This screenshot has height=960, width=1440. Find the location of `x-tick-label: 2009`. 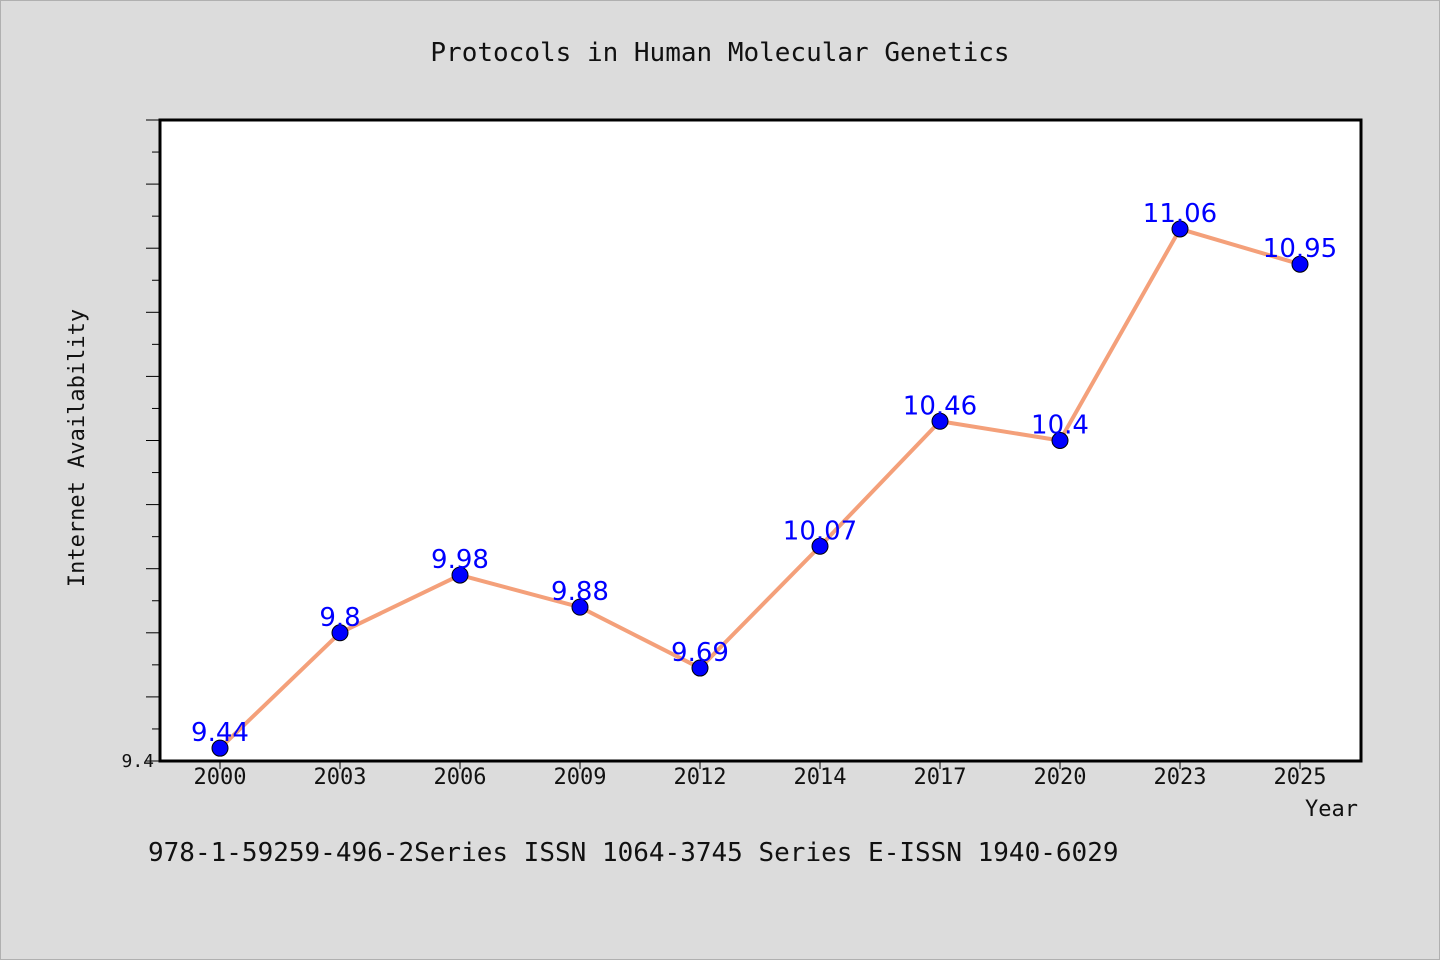

x-tick-label: 2009 is located at coordinates (580, 777).